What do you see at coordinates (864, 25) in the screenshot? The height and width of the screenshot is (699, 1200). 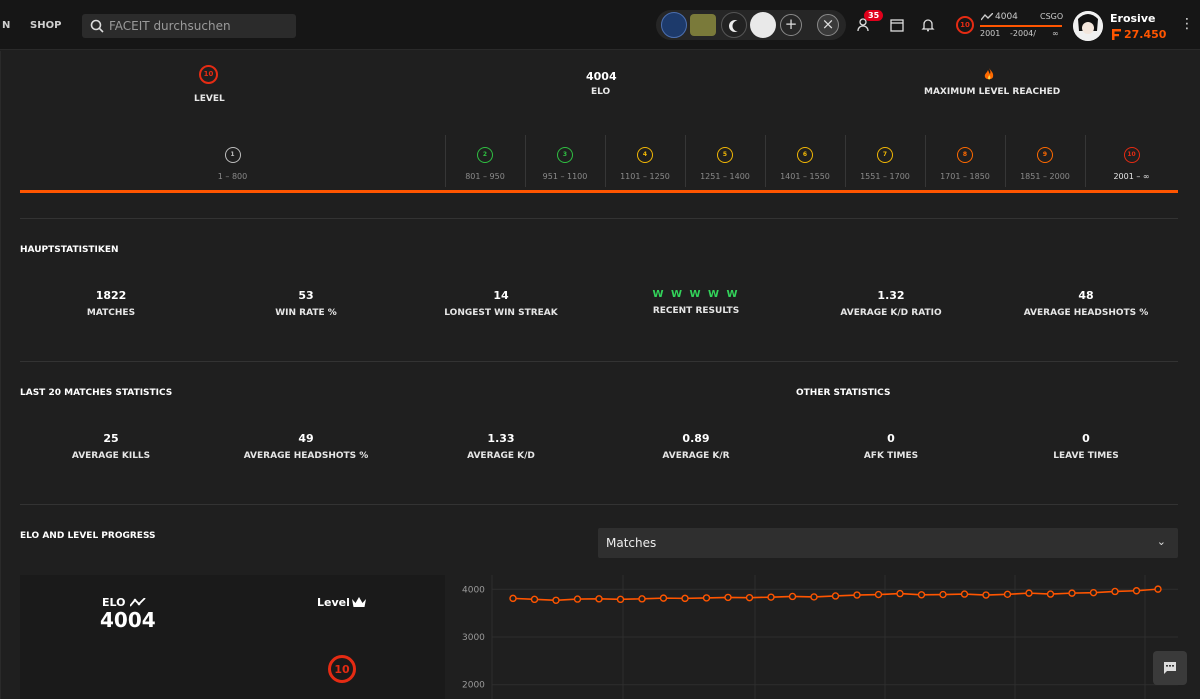 I see `friends-icon` at bounding box center [864, 25].